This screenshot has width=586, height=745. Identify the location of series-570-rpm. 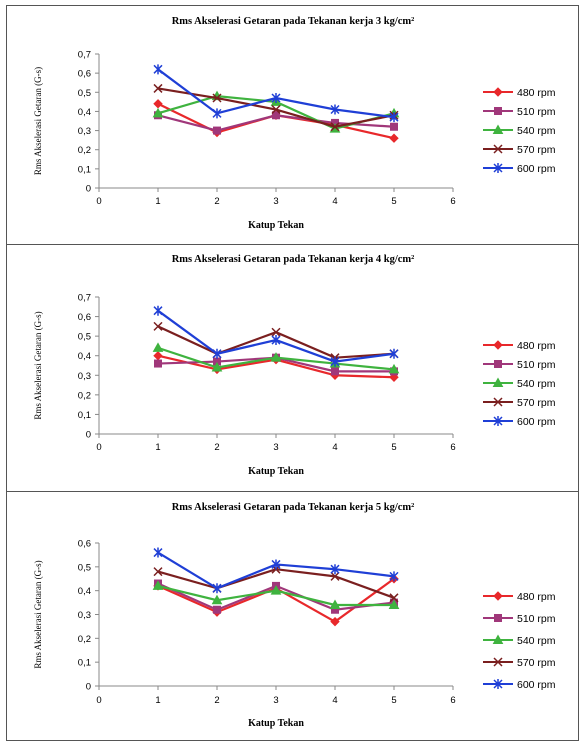
(276, 107).